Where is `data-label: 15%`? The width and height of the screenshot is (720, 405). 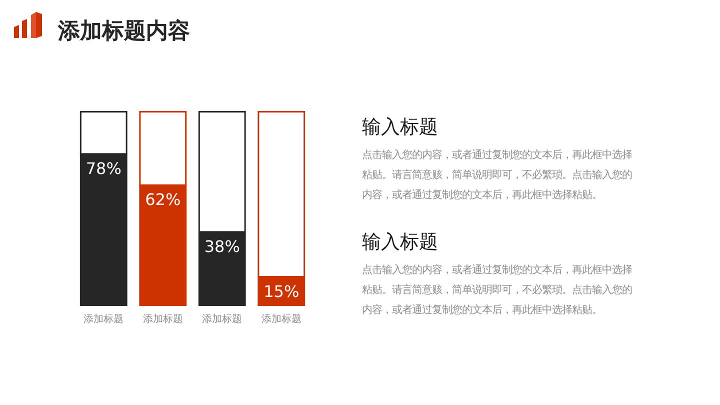 data-label: 15% is located at coordinates (282, 291).